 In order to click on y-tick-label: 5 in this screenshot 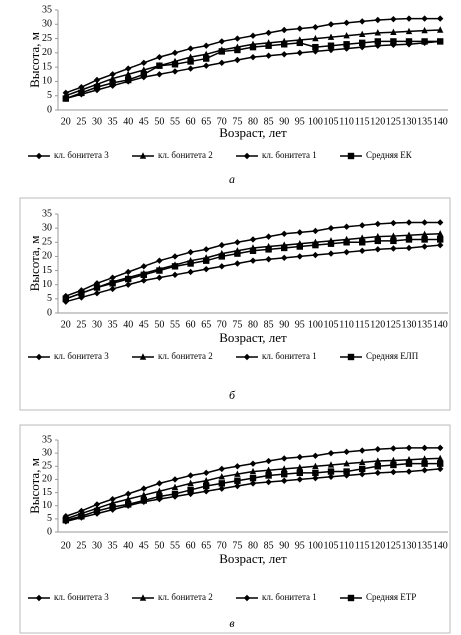, I will do `click(49, 518)`.